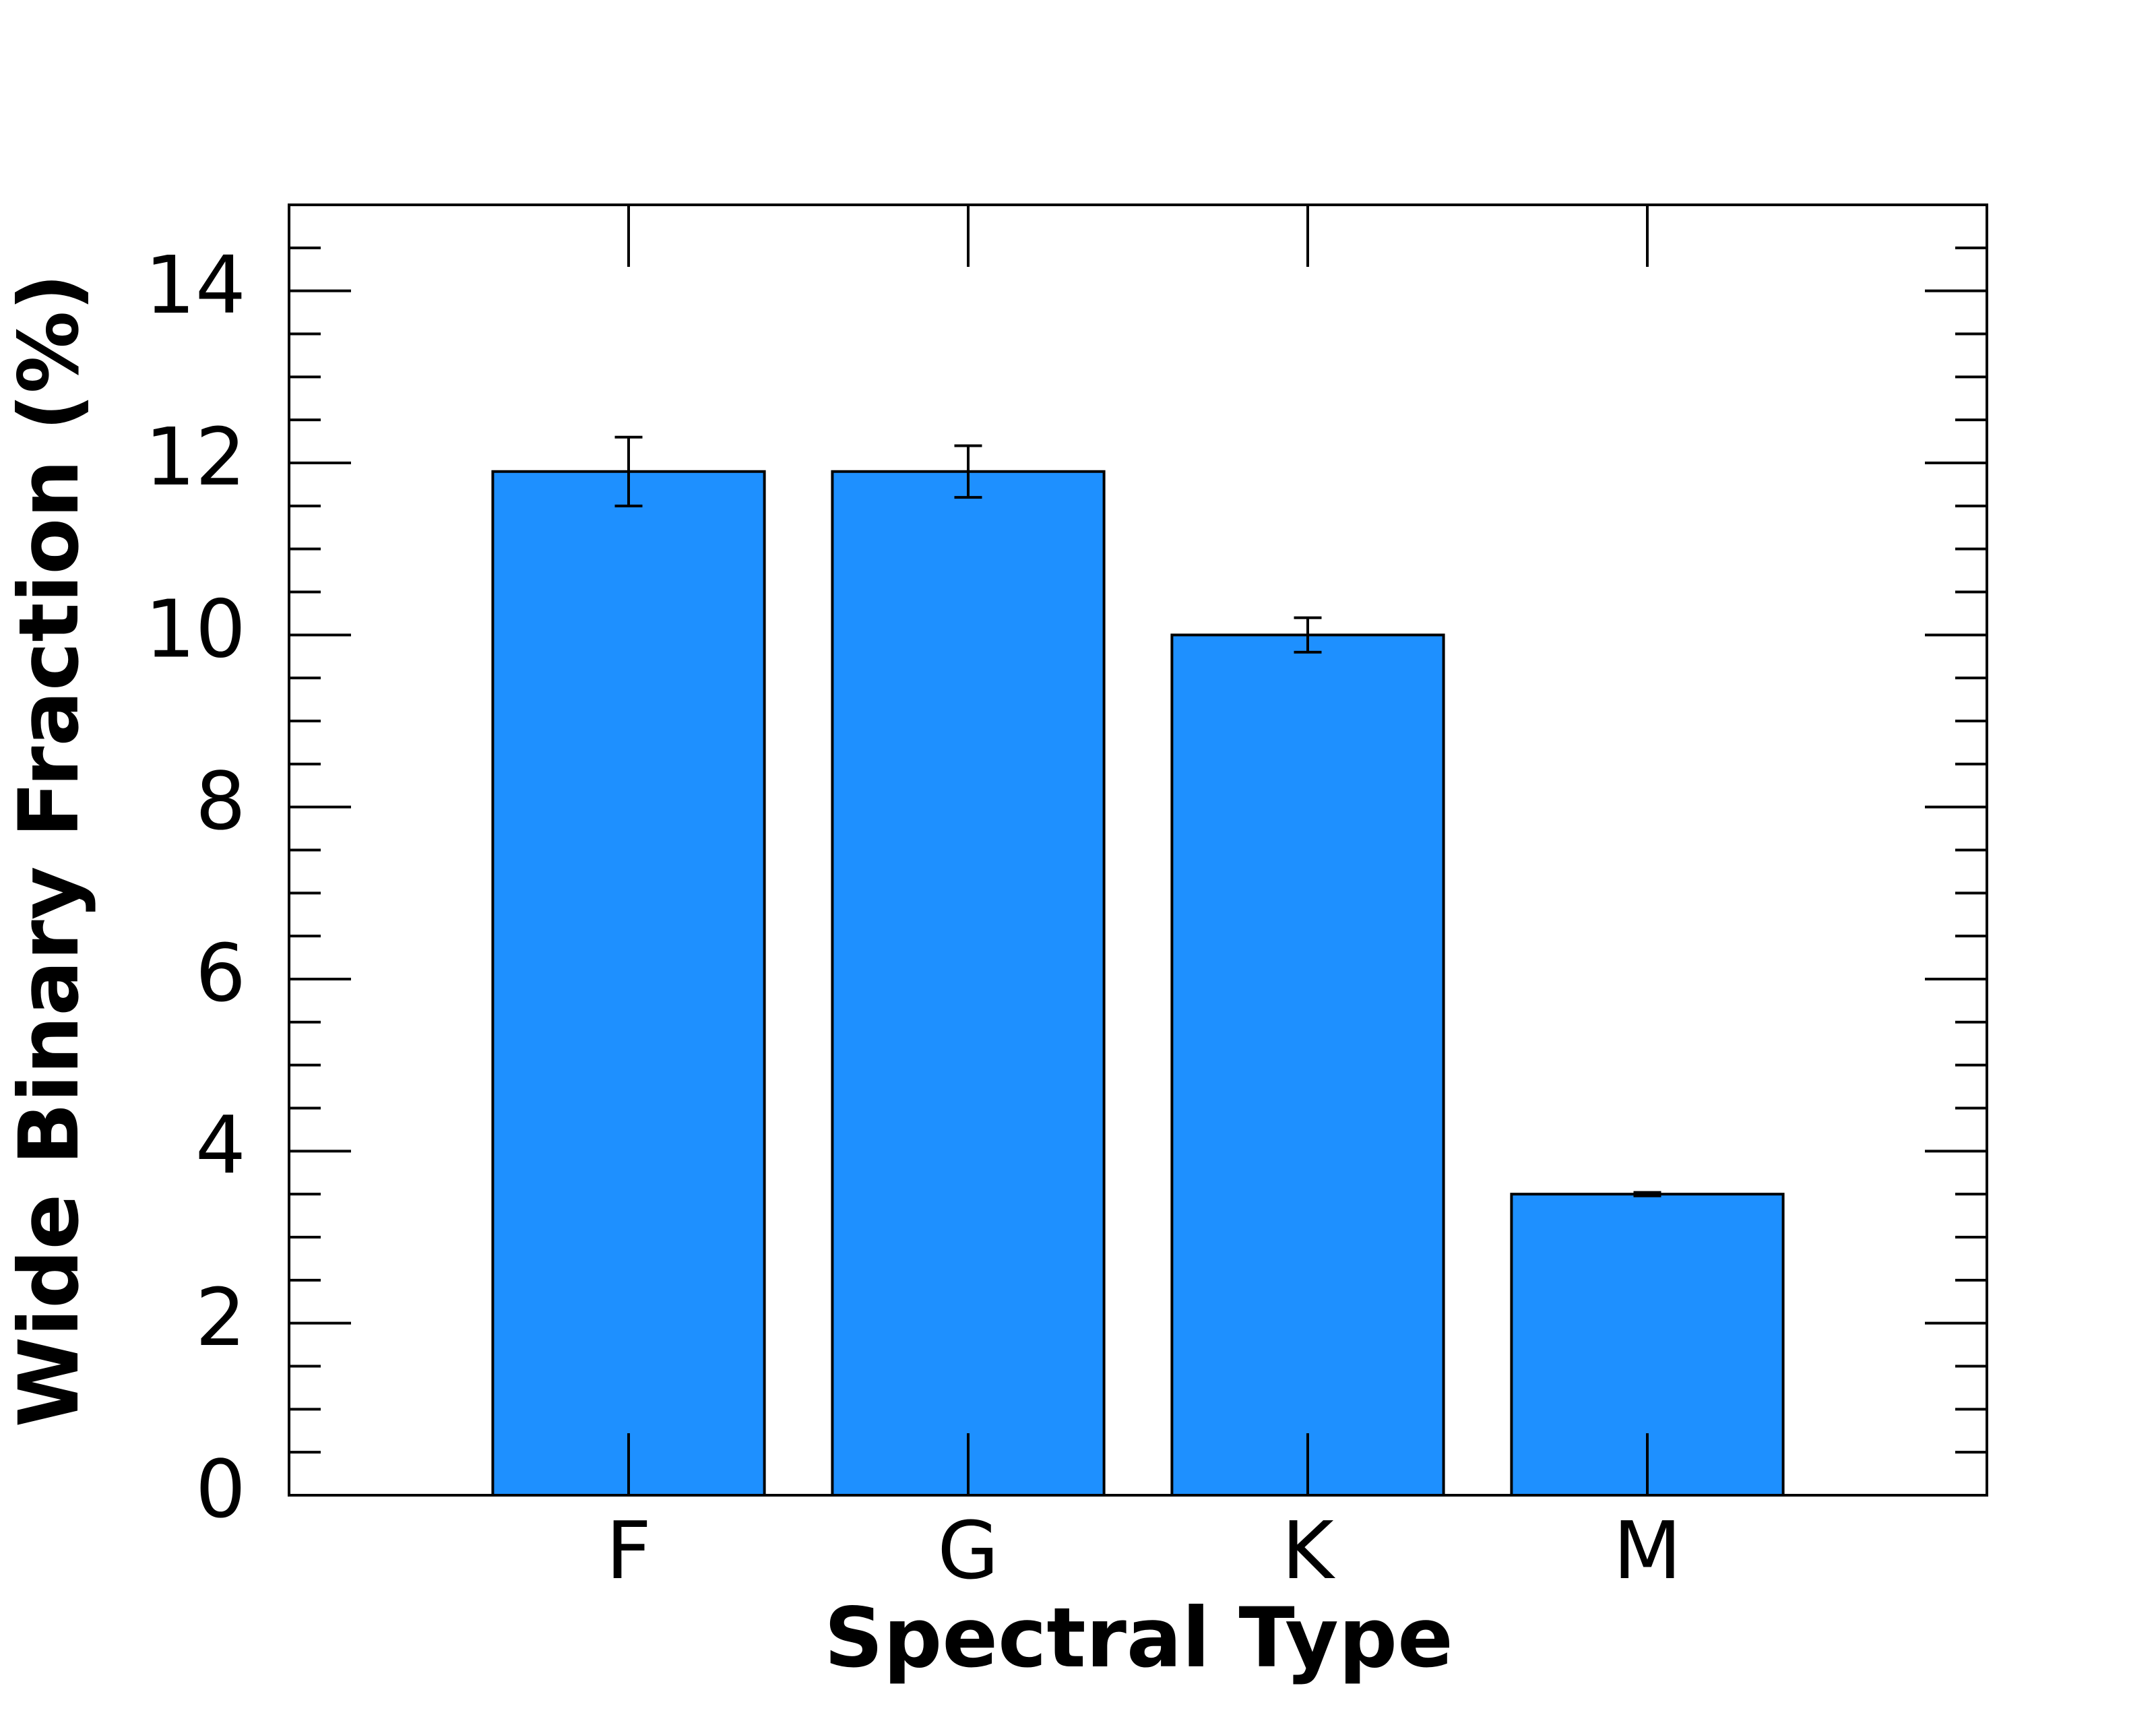 The height and width of the screenshot is (1725, 2156). Describe the element at coordinates (1138, 1638) in the screenshot. I see `x-axis-label: Spectral Type` at that location.